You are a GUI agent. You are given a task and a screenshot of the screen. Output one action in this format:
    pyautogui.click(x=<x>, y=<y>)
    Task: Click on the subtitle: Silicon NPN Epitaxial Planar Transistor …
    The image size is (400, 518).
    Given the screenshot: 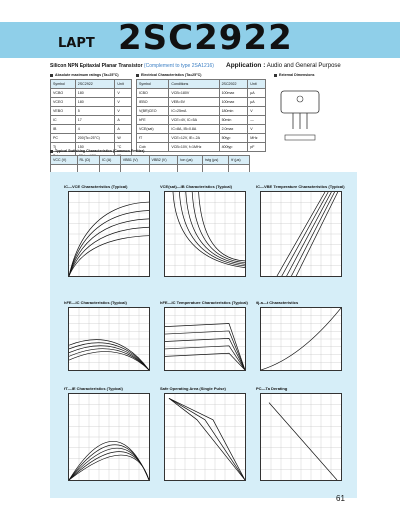 What is the action you would take?
    pyautogui.click(x=132, y=66)
    